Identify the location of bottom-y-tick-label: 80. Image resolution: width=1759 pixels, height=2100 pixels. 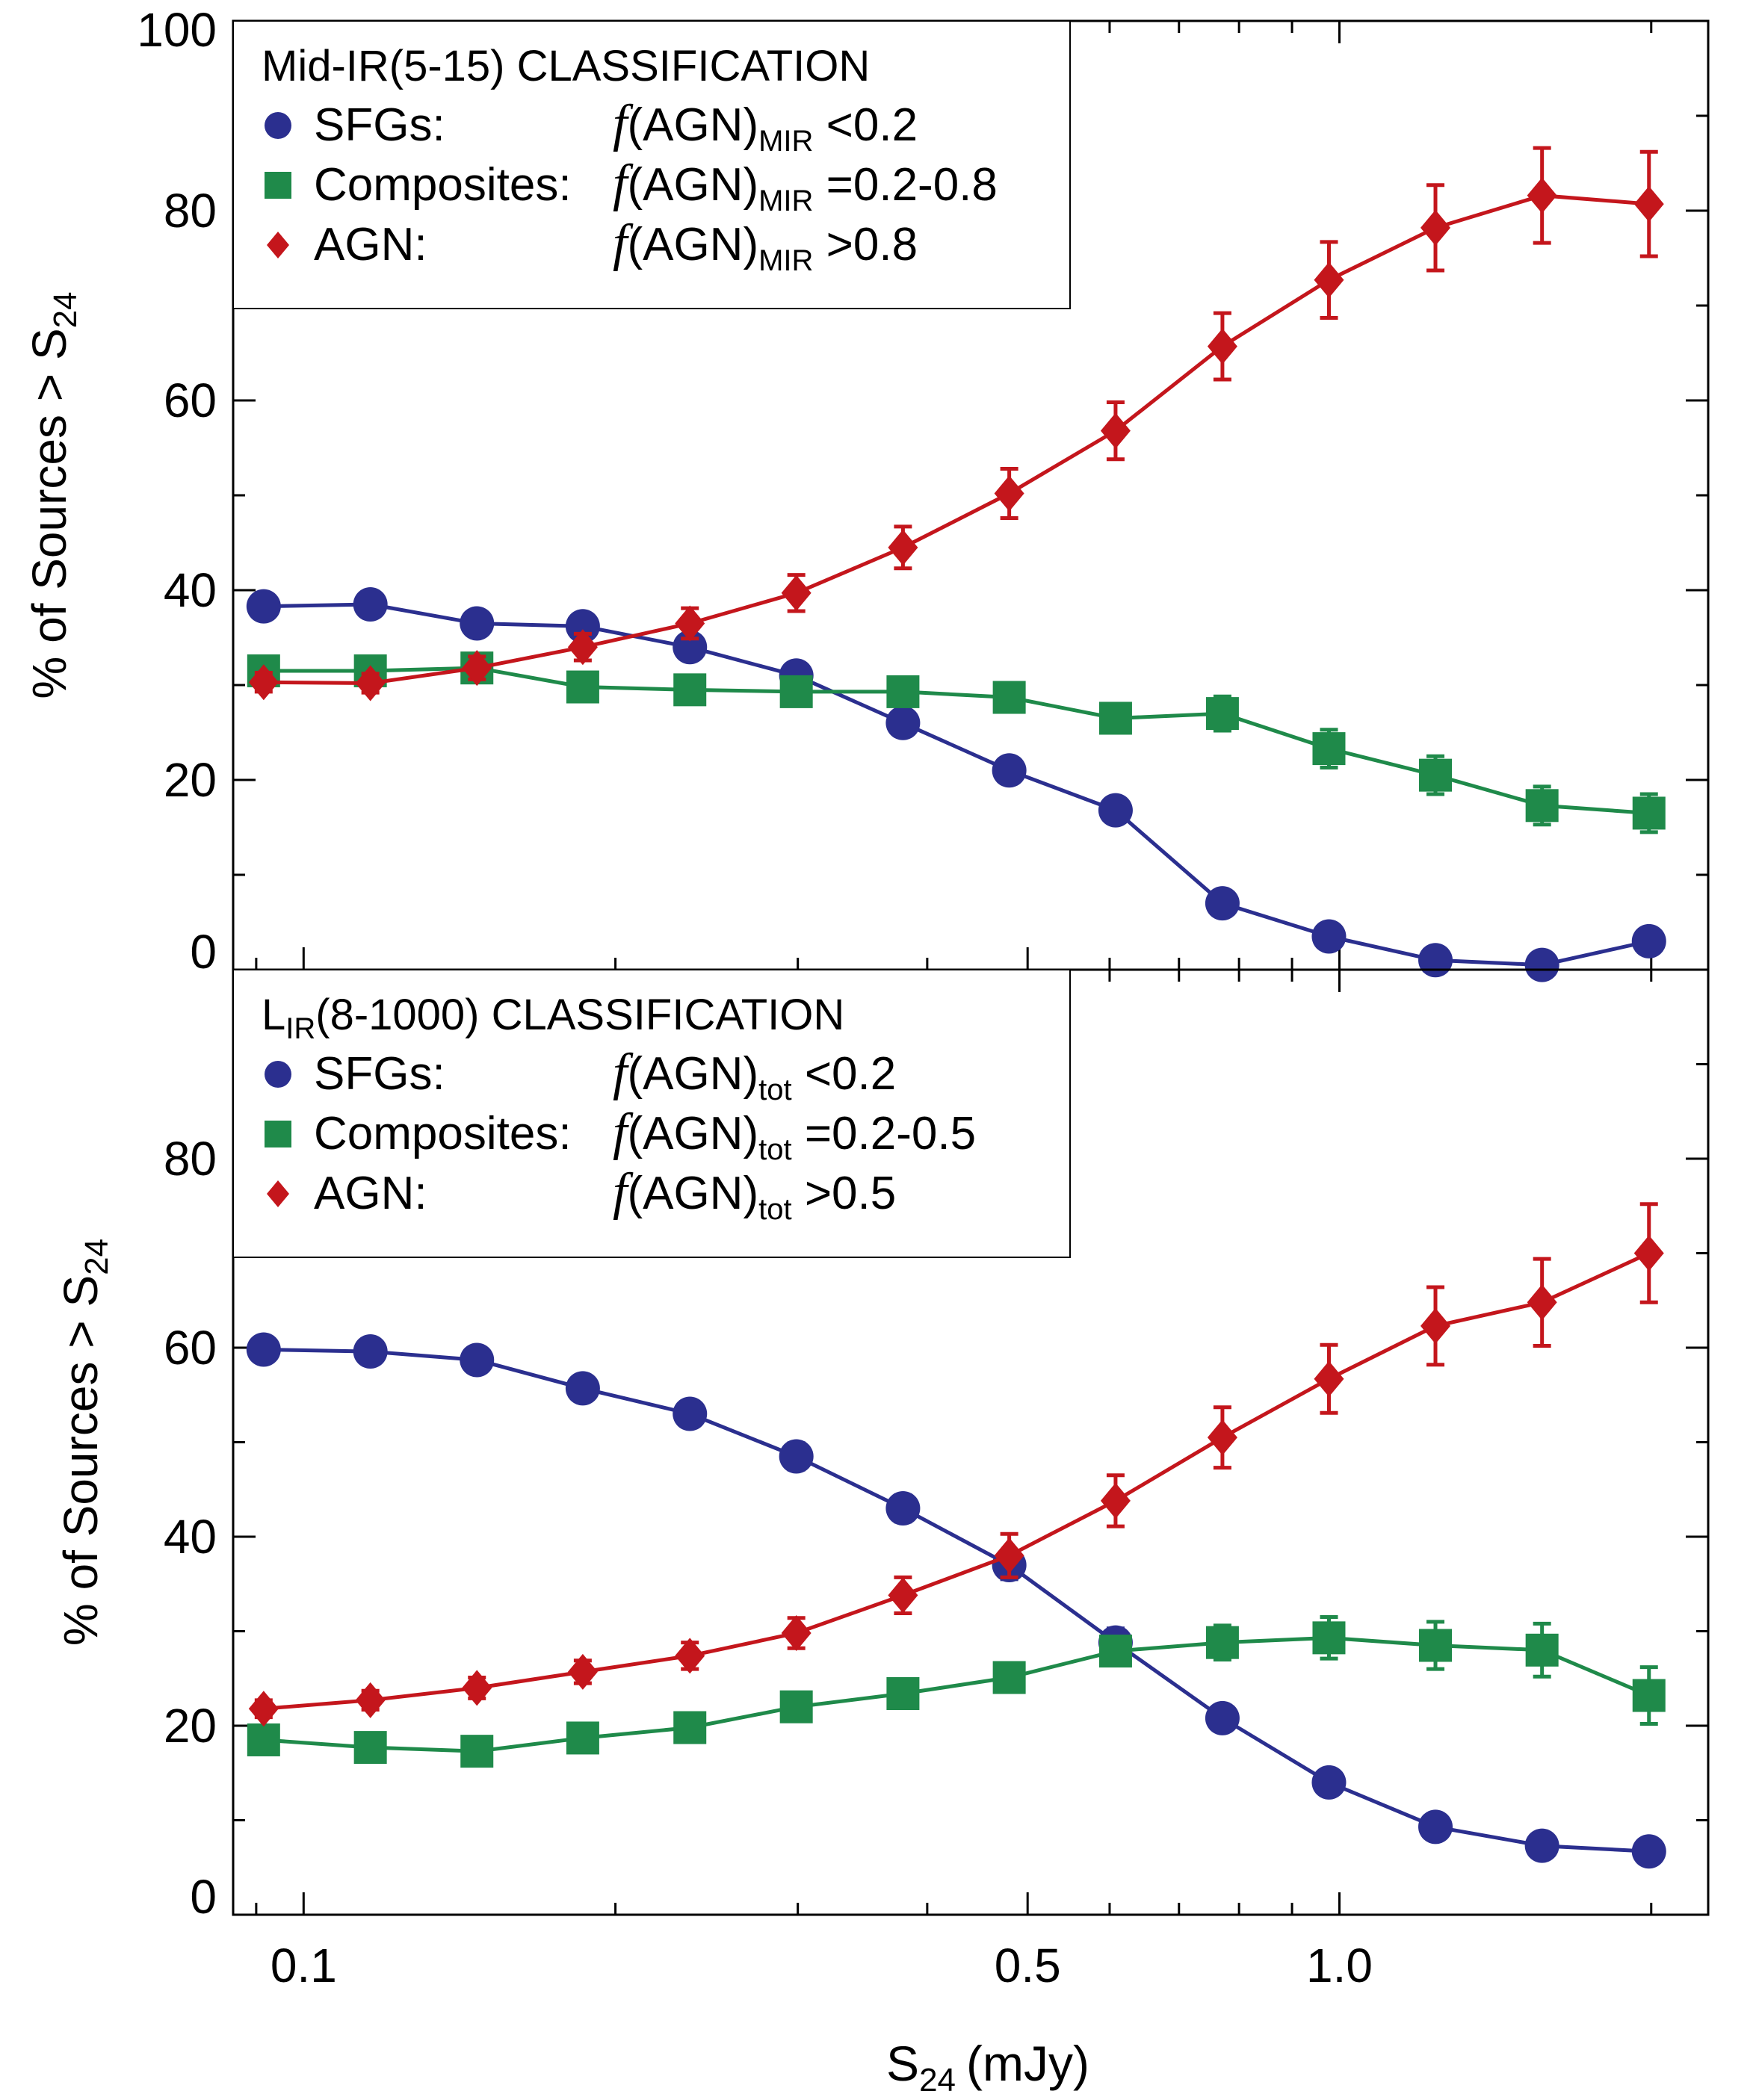
(190, 1159).